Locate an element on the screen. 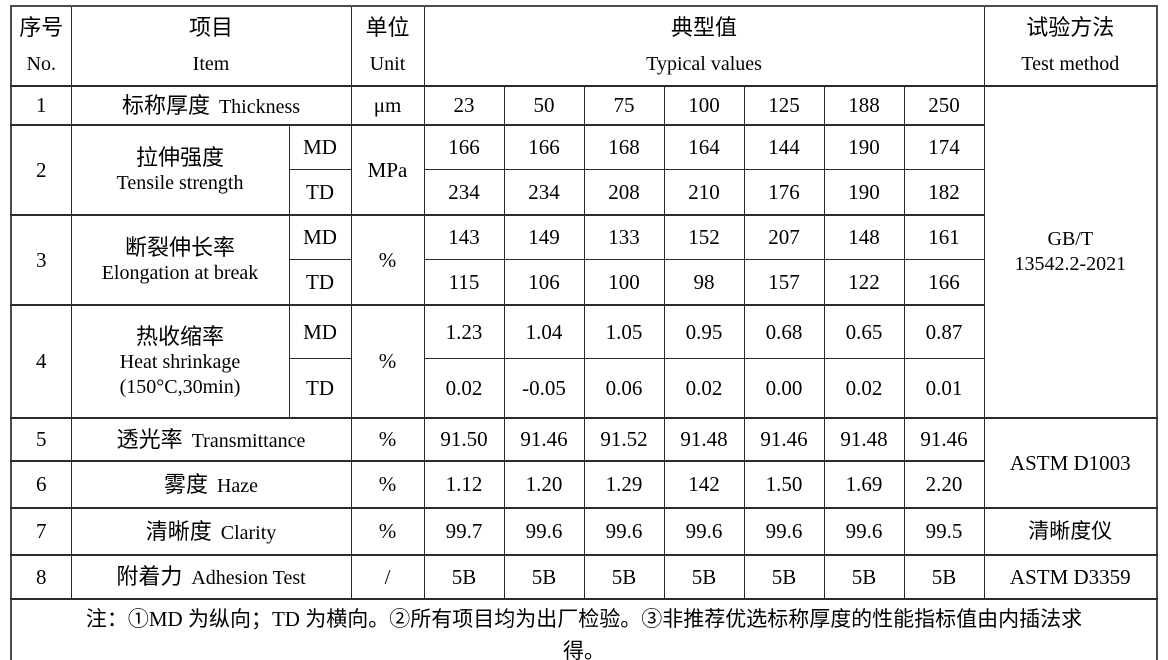 The width and height of the screenshot is (1168, 660). header-method-zh: 试验方法 is located at coordinates (1070, 27).